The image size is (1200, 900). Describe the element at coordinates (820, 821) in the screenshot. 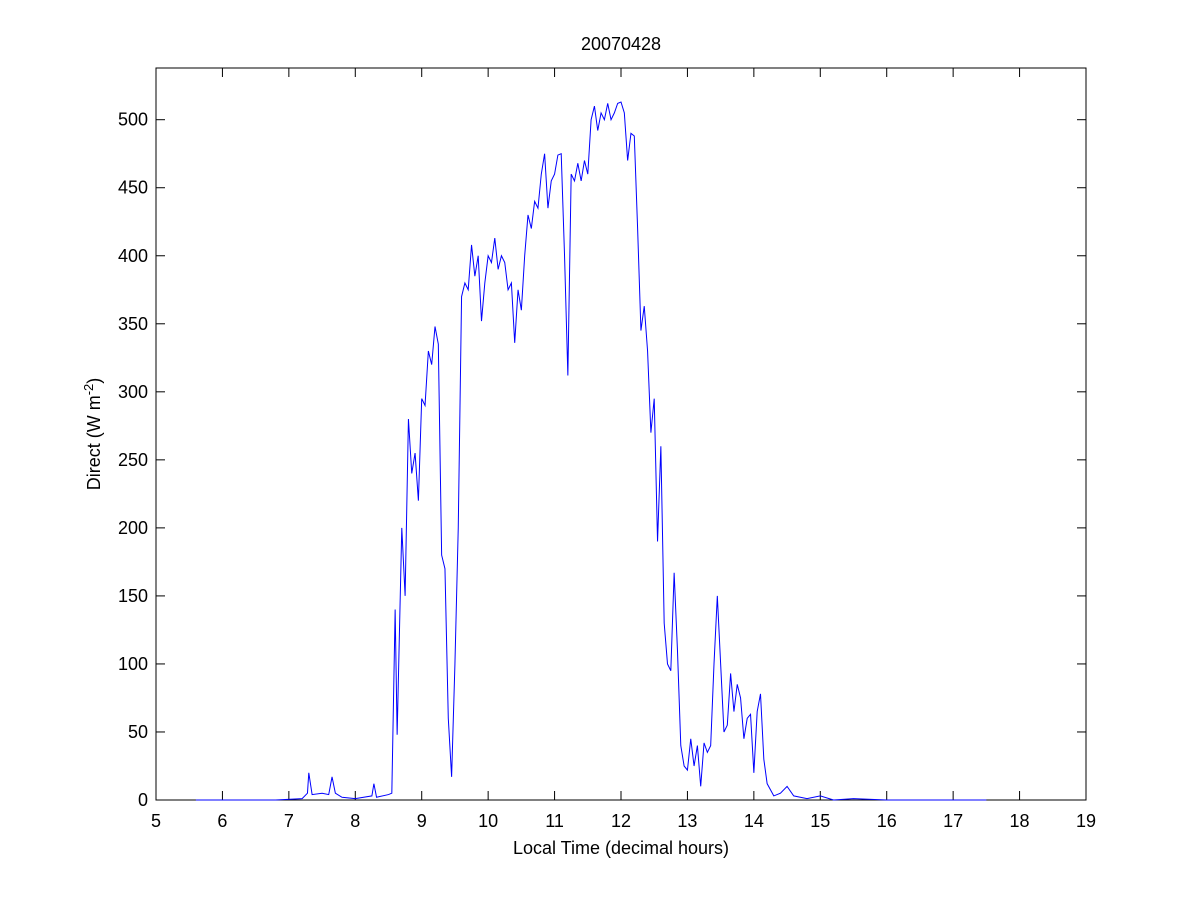

I see `x-tick-label: 15` at that location.